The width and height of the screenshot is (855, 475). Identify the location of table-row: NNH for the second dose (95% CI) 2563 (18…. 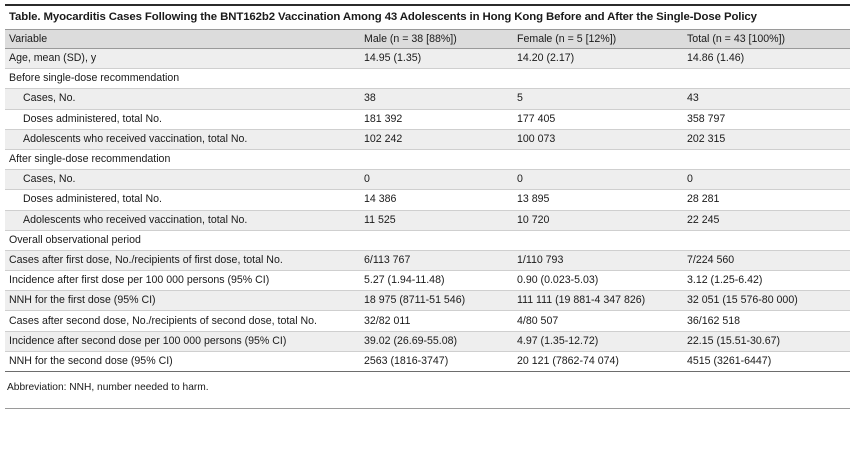
(427, 361).